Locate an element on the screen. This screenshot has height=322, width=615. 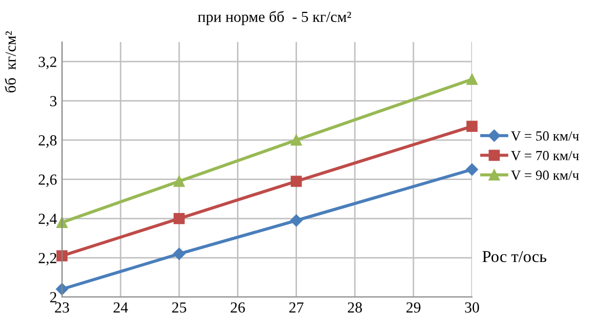
y-tick-label: 2,2 is located at coordinates (47, 259).